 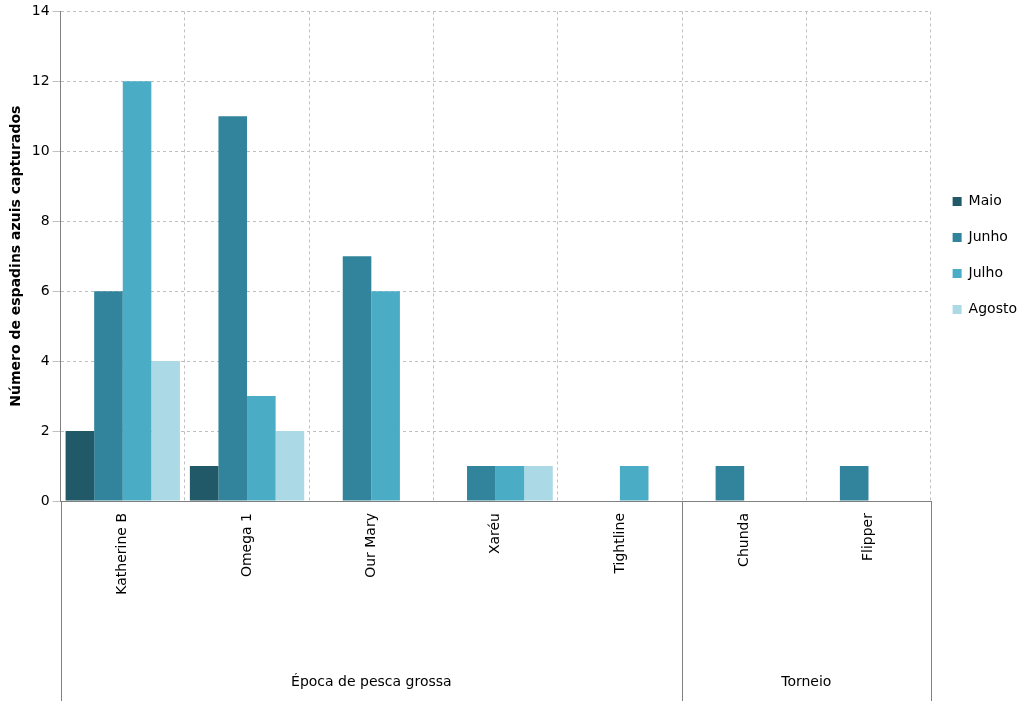 What do you see at coordinates (806, 680) in the screenshot?
I see `text: Torneio` at bounding box center [806, 680].